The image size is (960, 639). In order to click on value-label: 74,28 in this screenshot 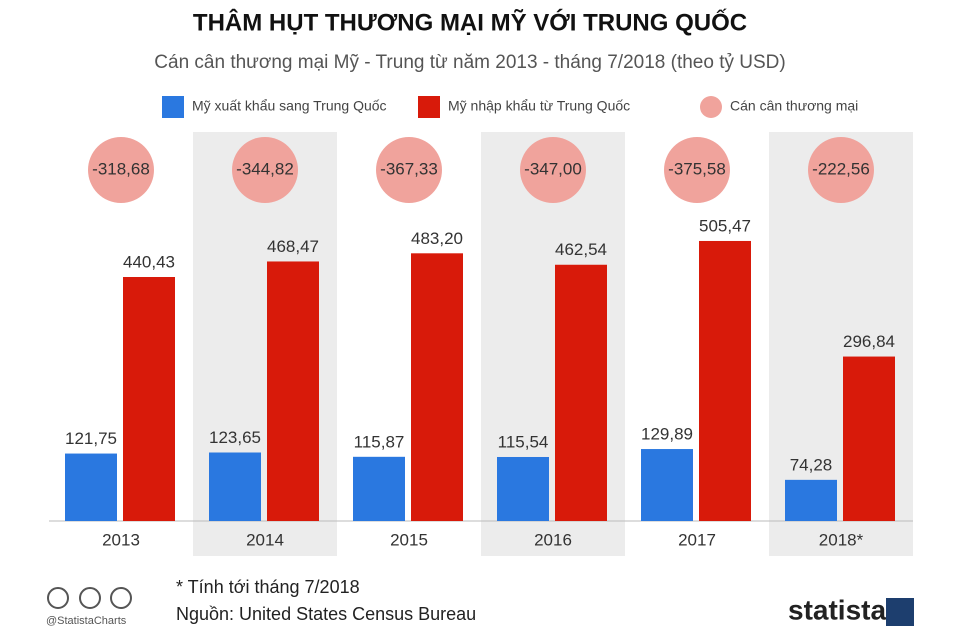, I will do `click(811, 464)`.